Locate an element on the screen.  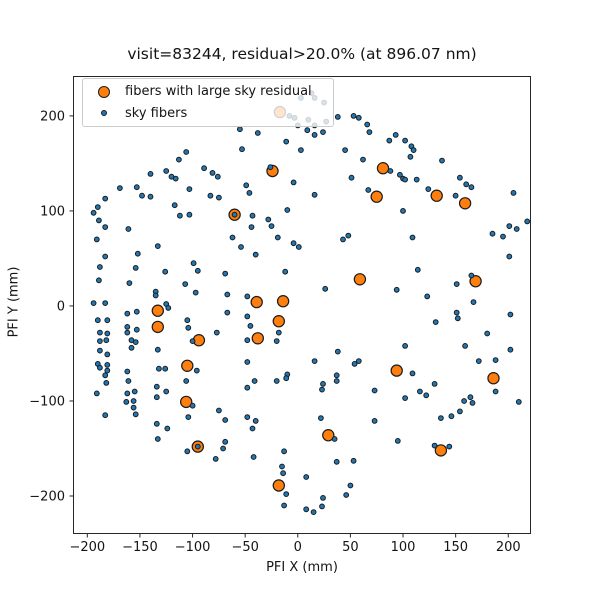
x-tick-label: −100 is located at coordinates (193, 547).